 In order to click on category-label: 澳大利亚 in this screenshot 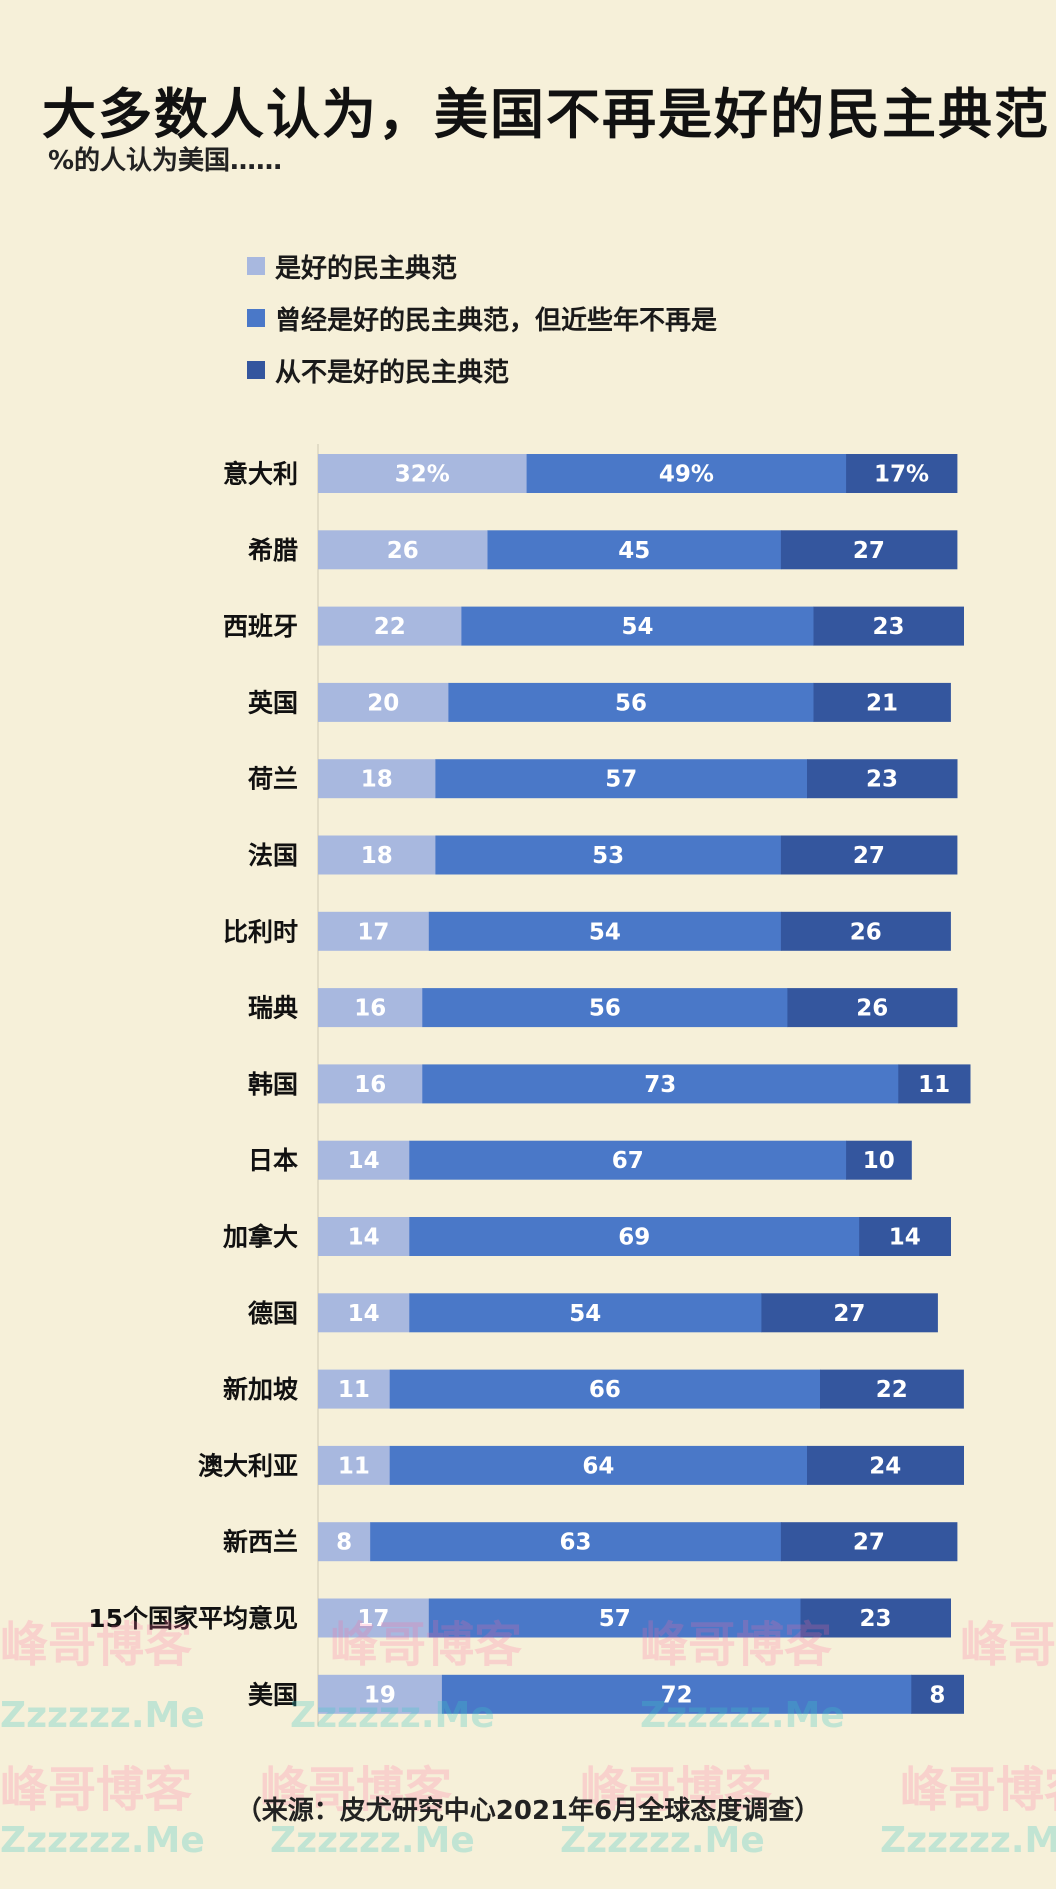, I will do `click(248, 1465)`.